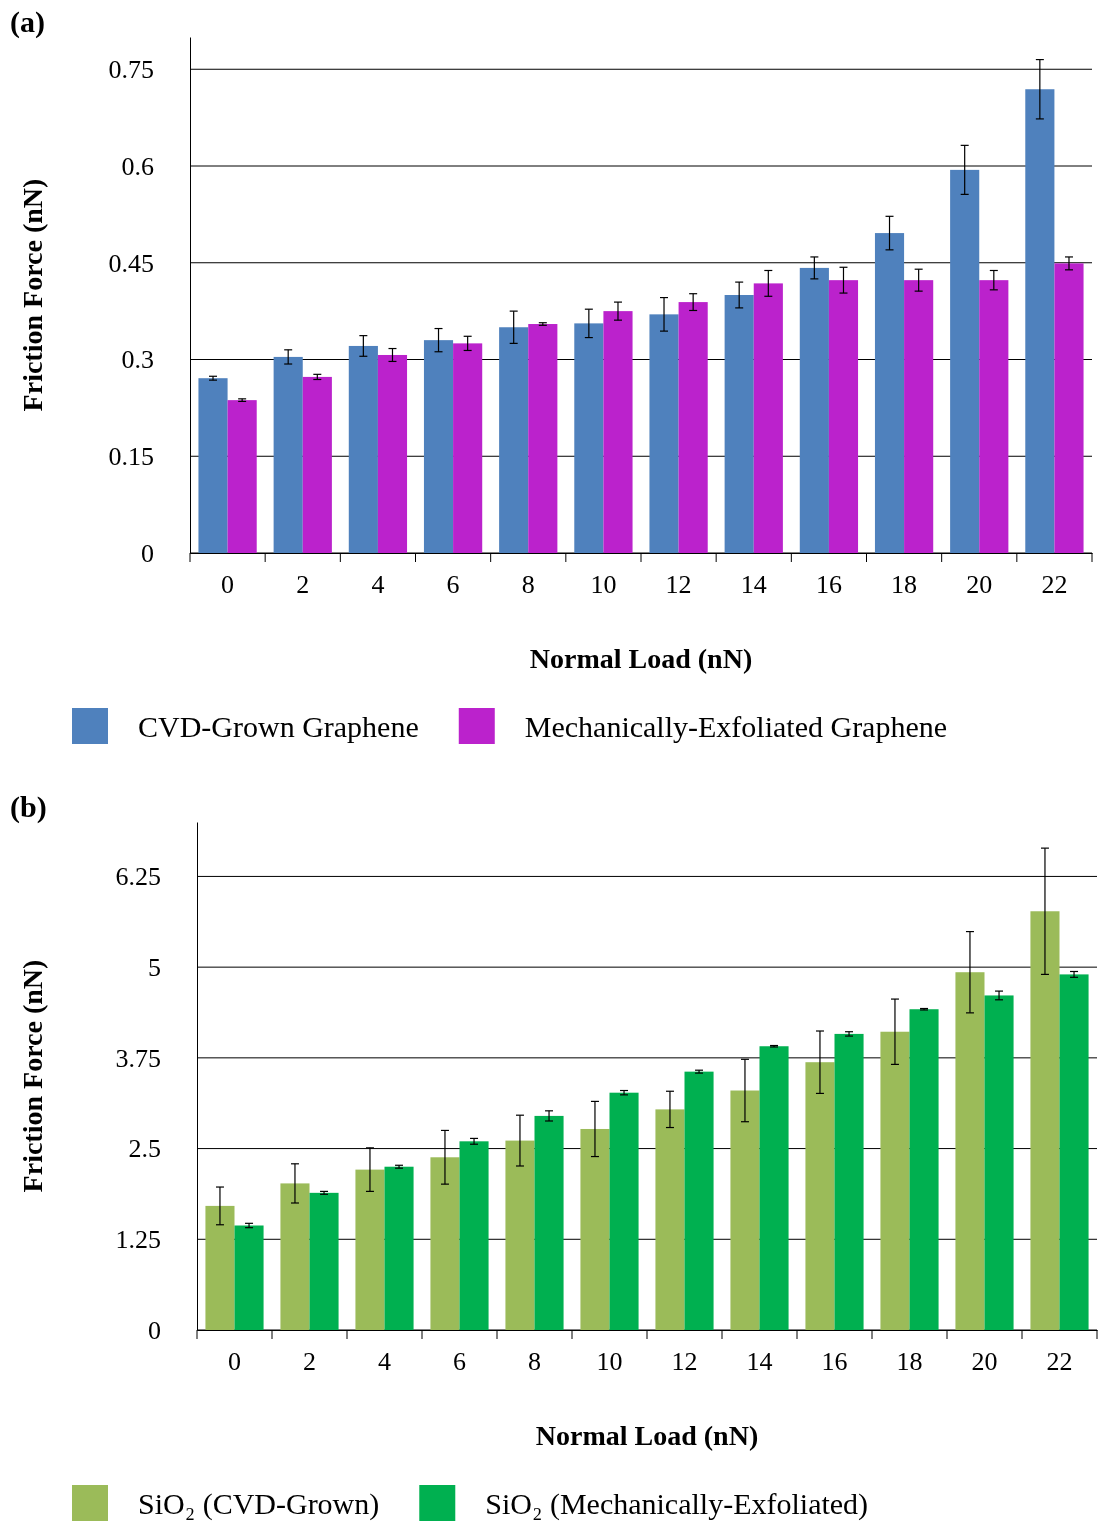  What do you see at coordinates (138, 1058) in the screenshot?
I see `y-tick-label: 3.75` at bounding box center [138, 1058].